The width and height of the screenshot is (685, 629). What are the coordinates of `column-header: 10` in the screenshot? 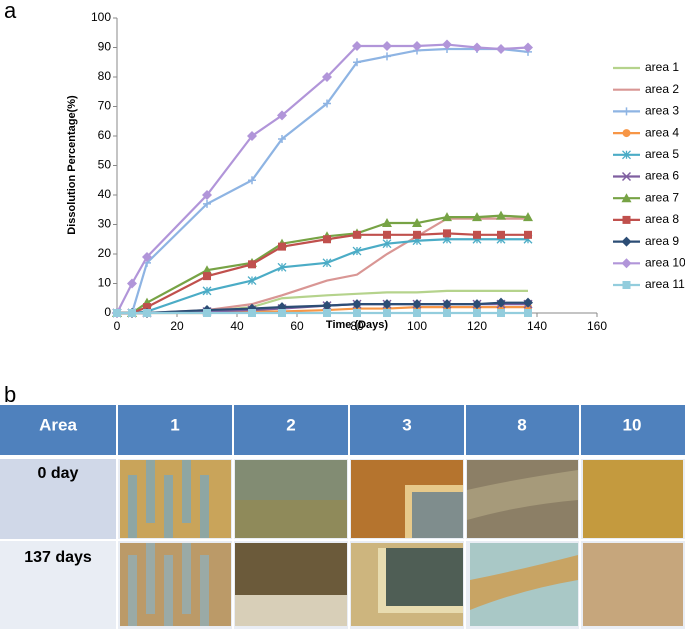 It's located at (632, 424).